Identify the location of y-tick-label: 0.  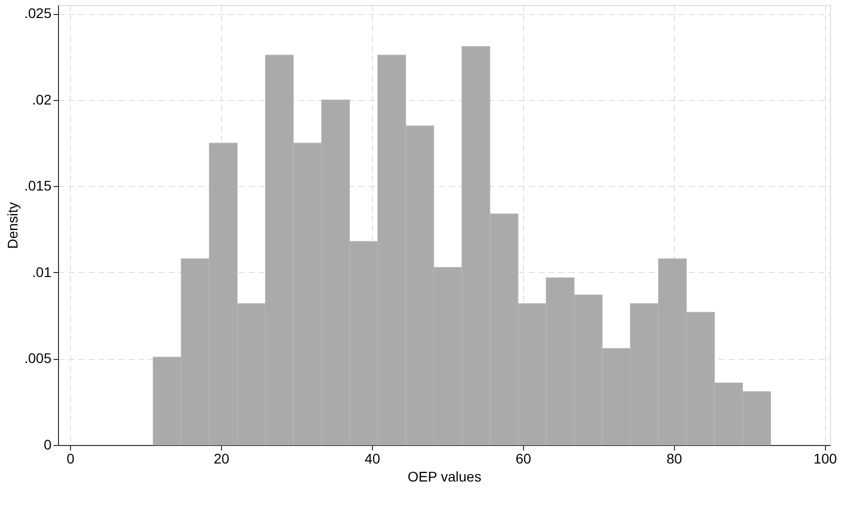
(48, 444).